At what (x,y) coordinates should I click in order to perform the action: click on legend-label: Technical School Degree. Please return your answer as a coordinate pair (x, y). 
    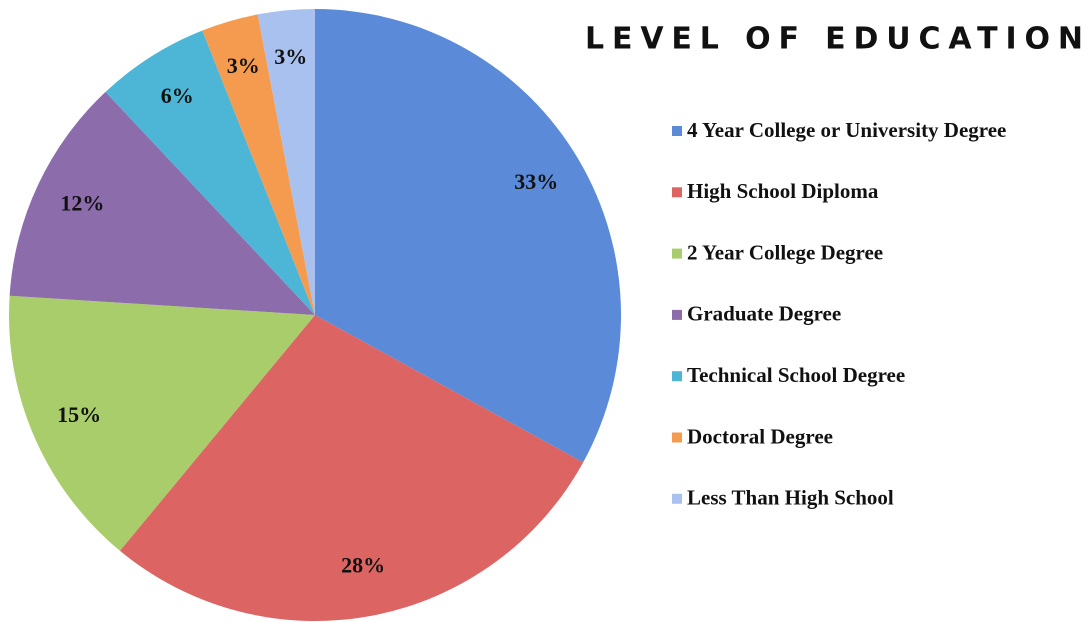
    Looking at the image, I should click on (796, 375).